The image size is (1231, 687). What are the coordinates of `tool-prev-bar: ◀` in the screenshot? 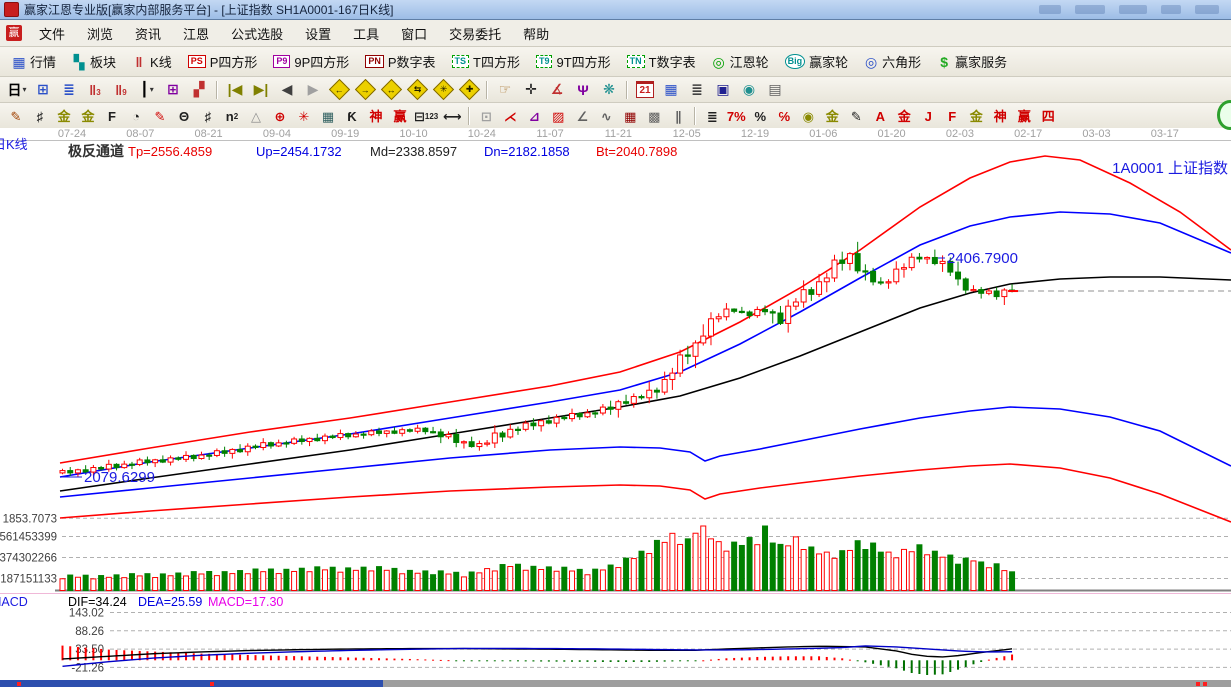 It's located at (287, 90).